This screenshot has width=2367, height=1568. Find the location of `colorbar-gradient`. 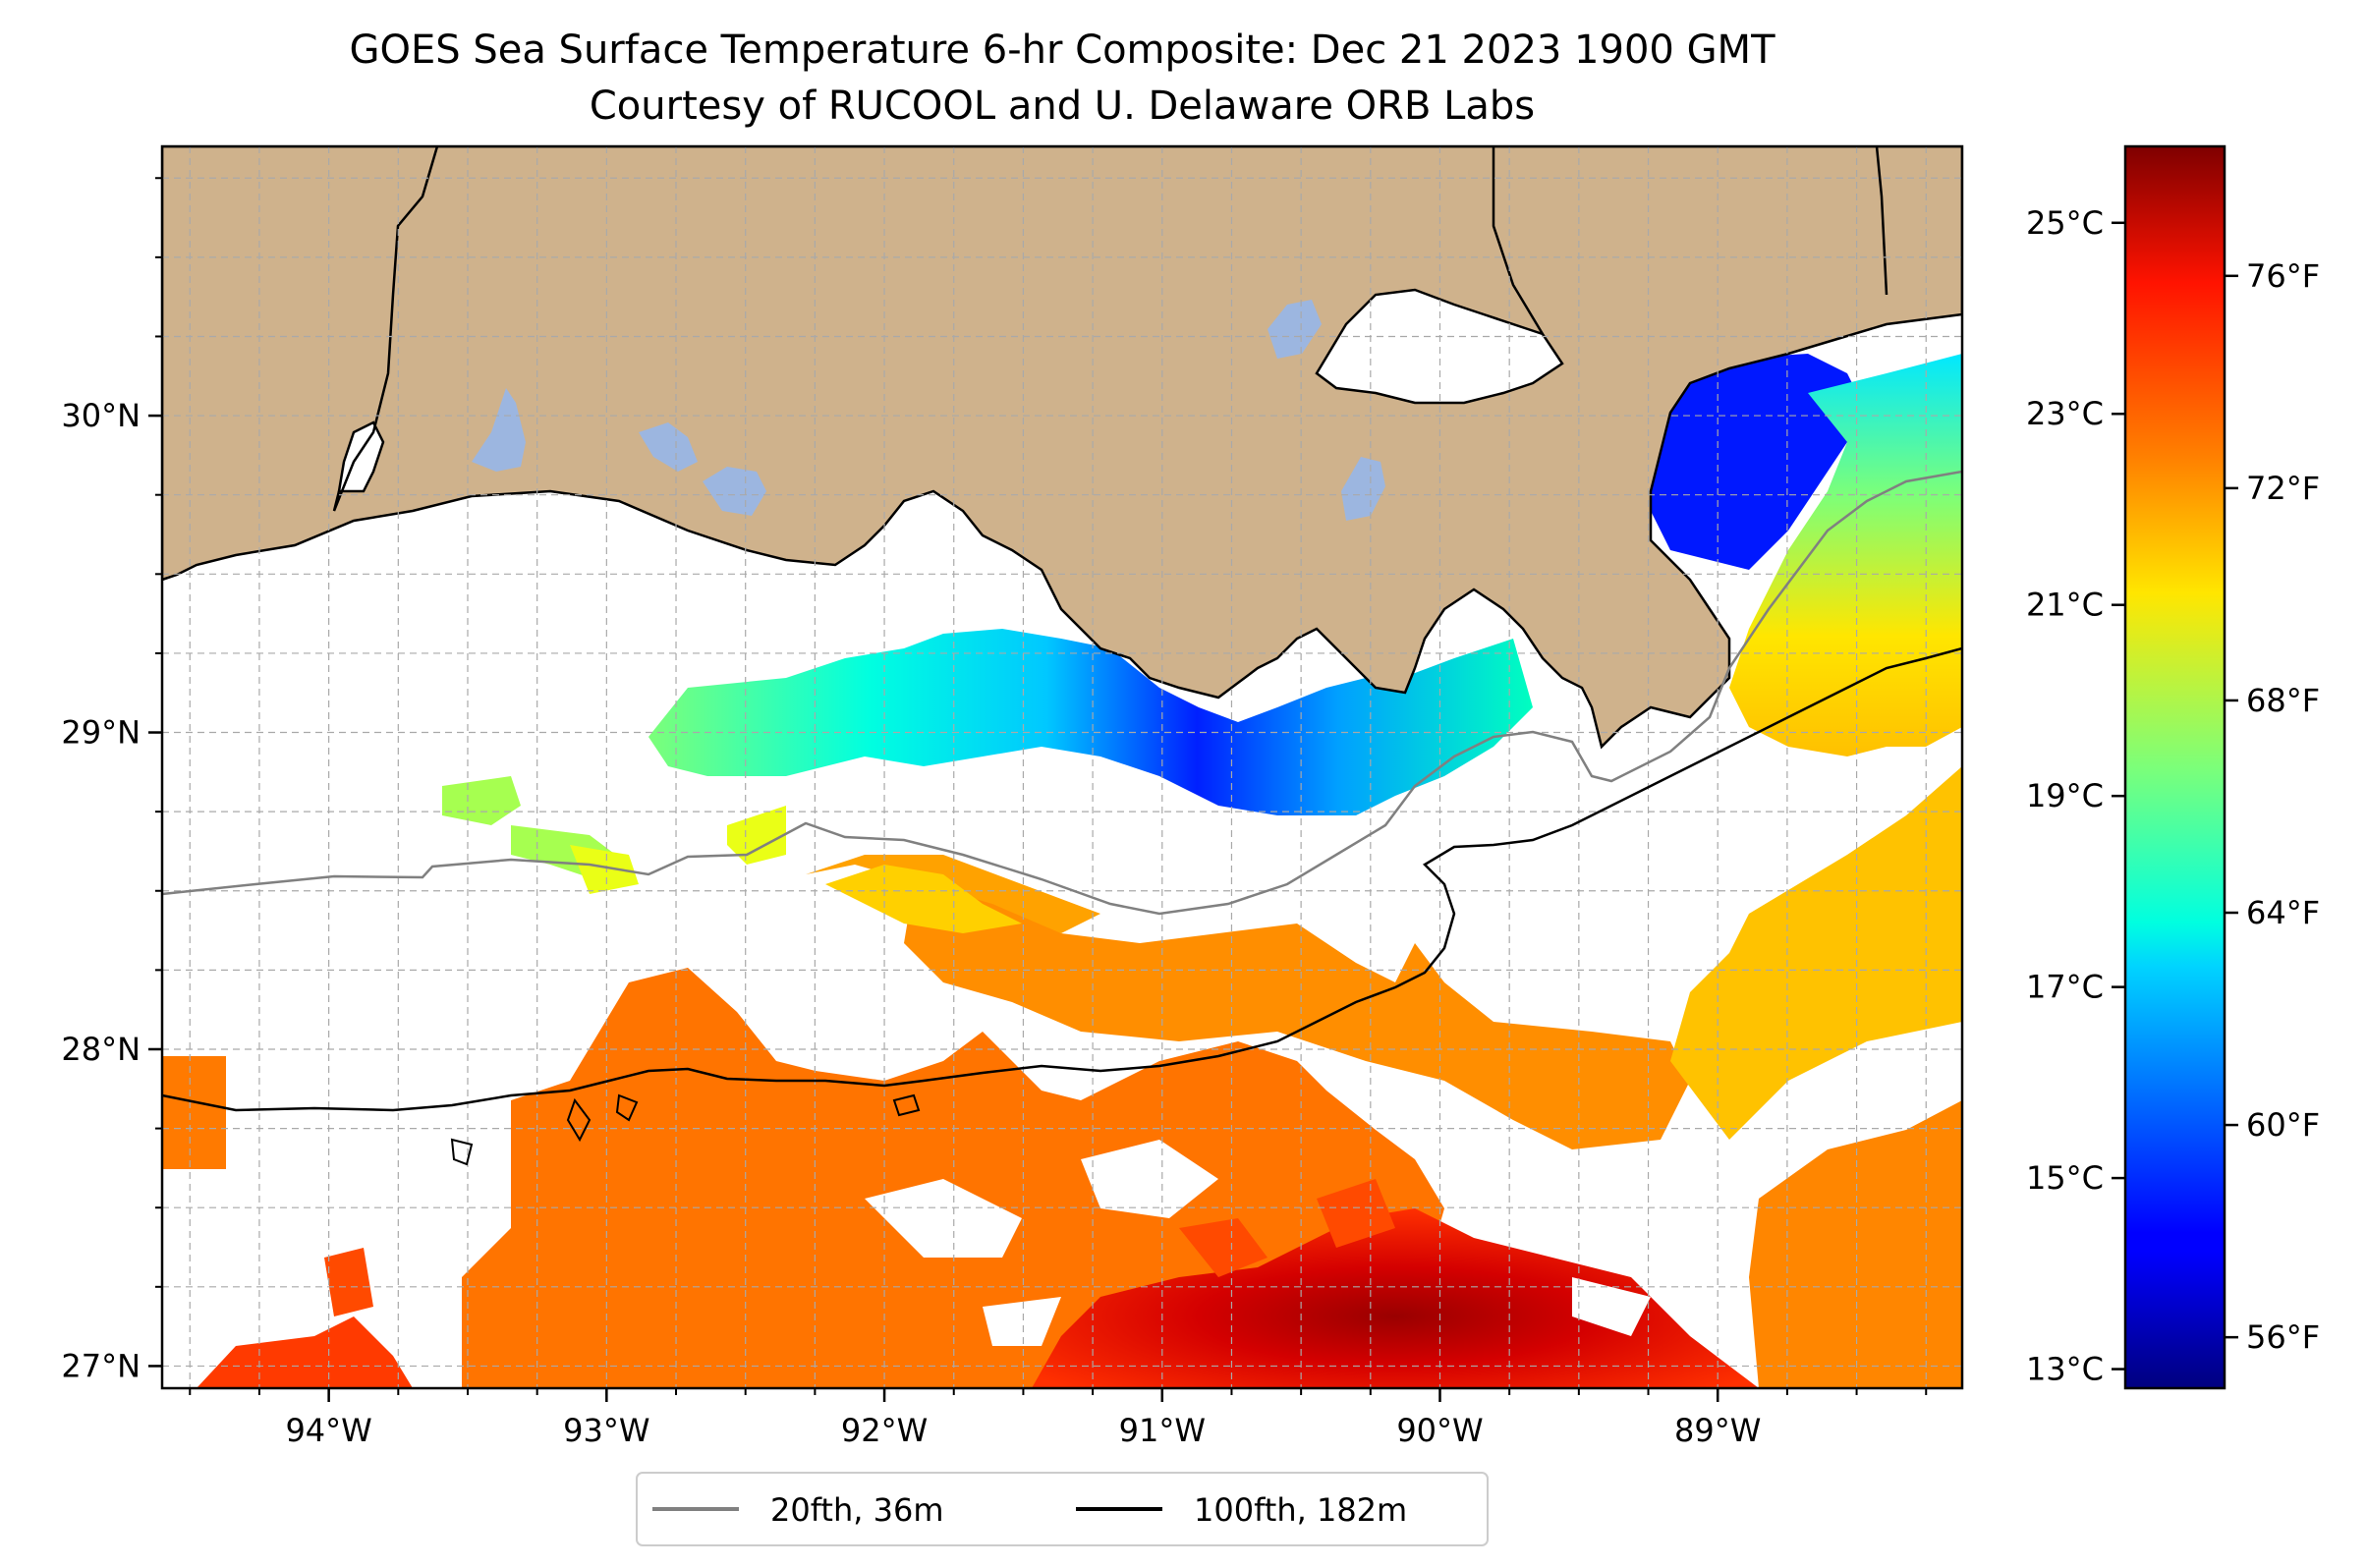

colorbar-gradient is located at coordinates (2174, 767).